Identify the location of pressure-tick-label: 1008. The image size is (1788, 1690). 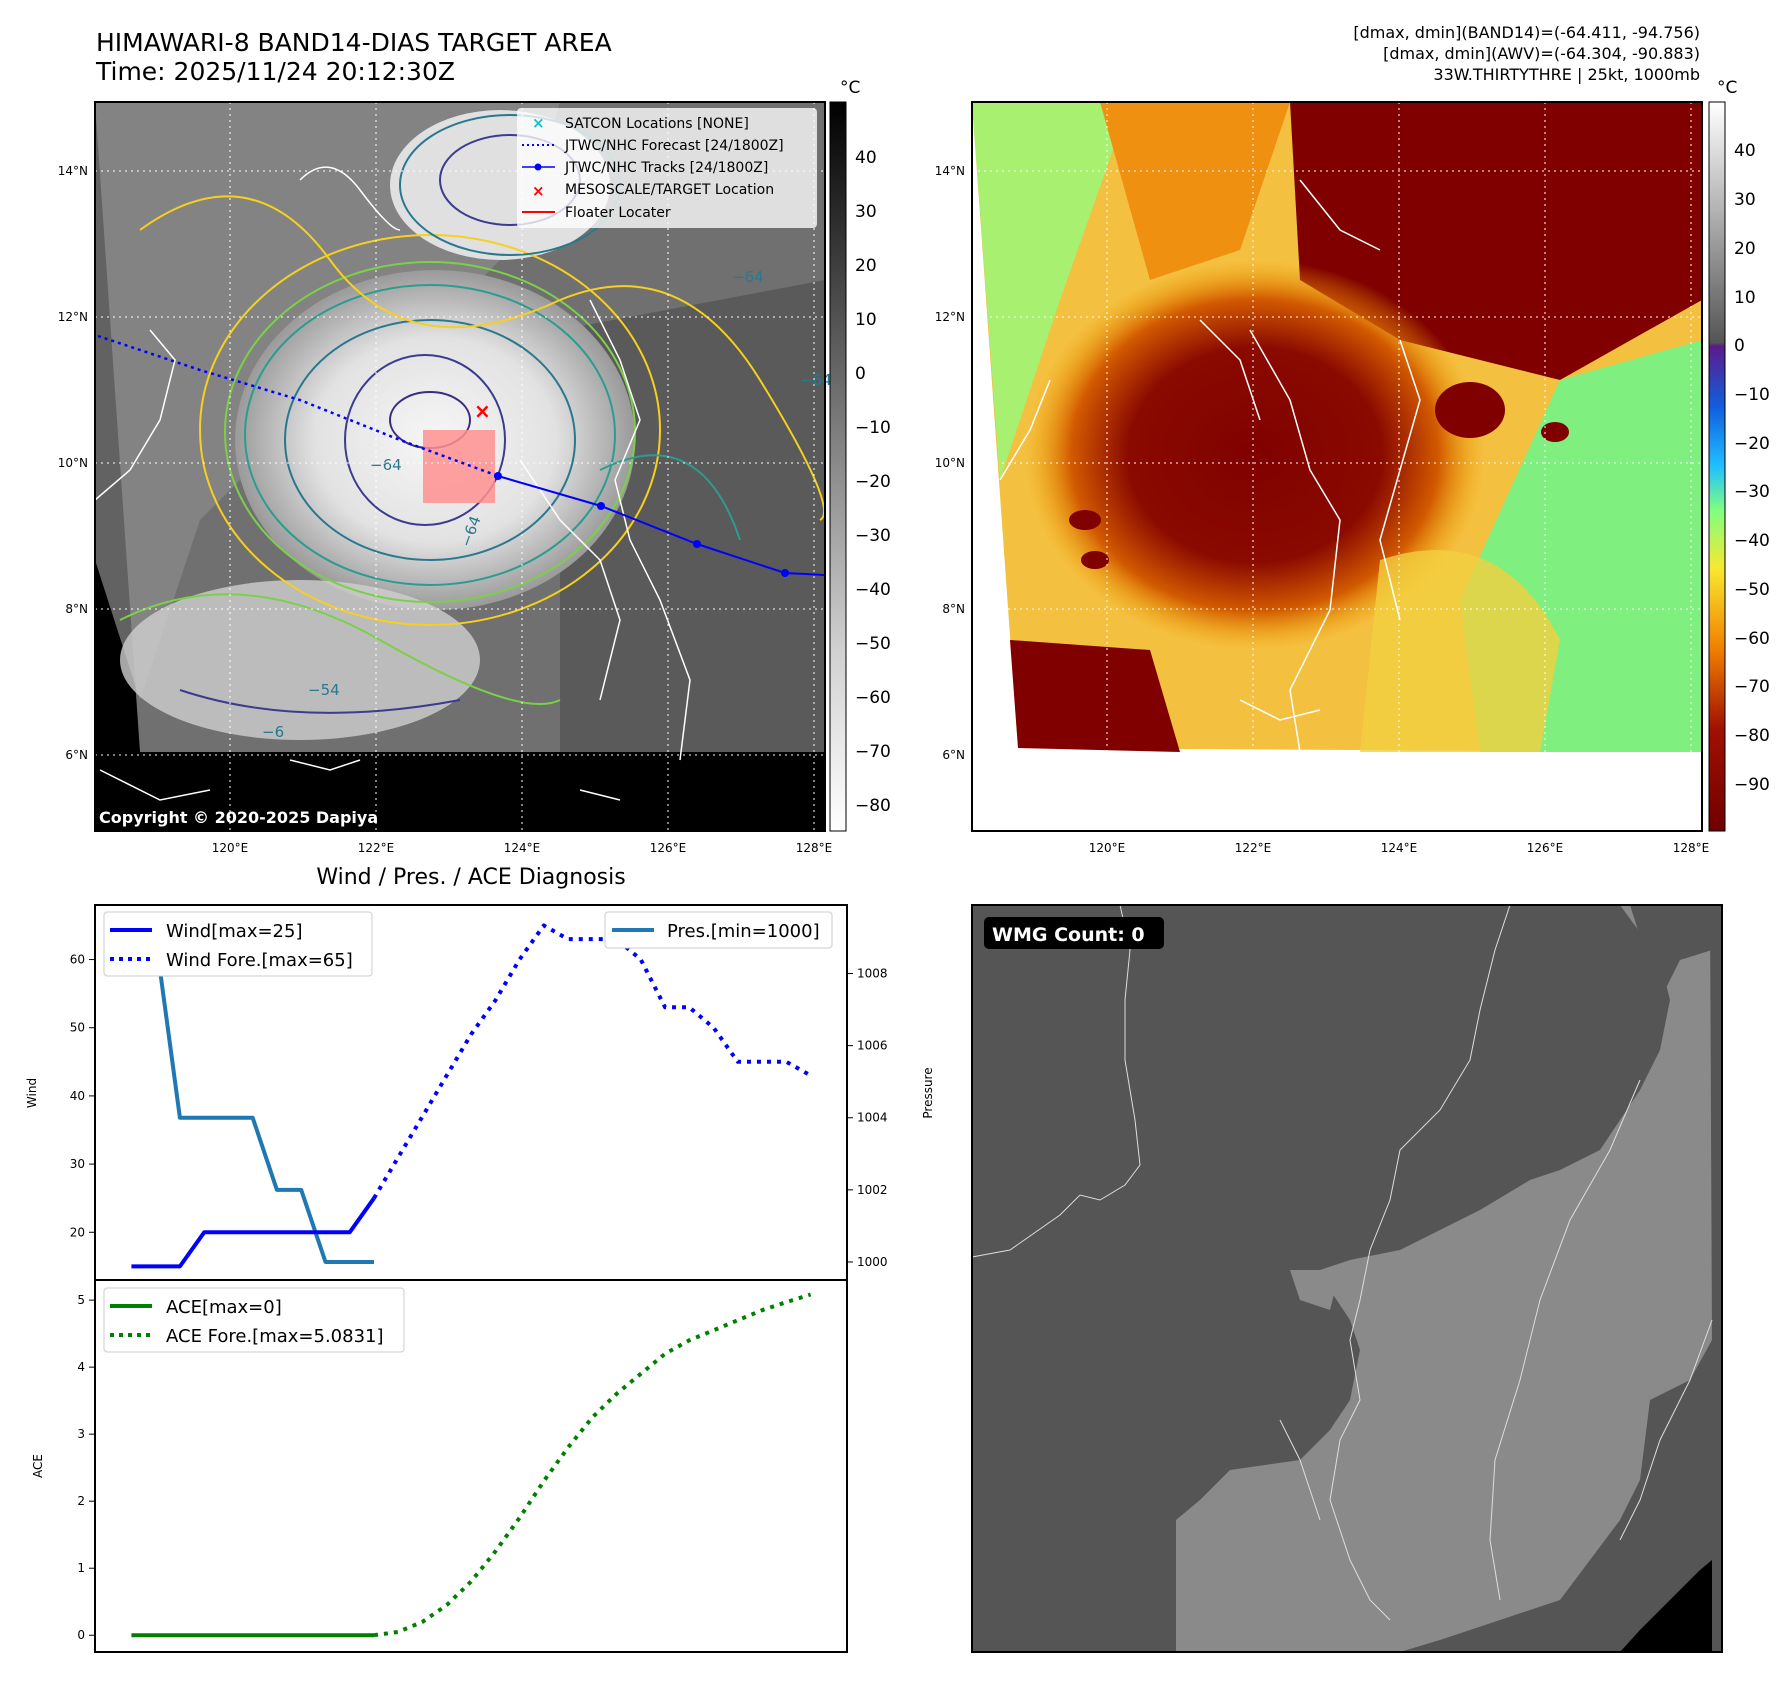
(872, 974).